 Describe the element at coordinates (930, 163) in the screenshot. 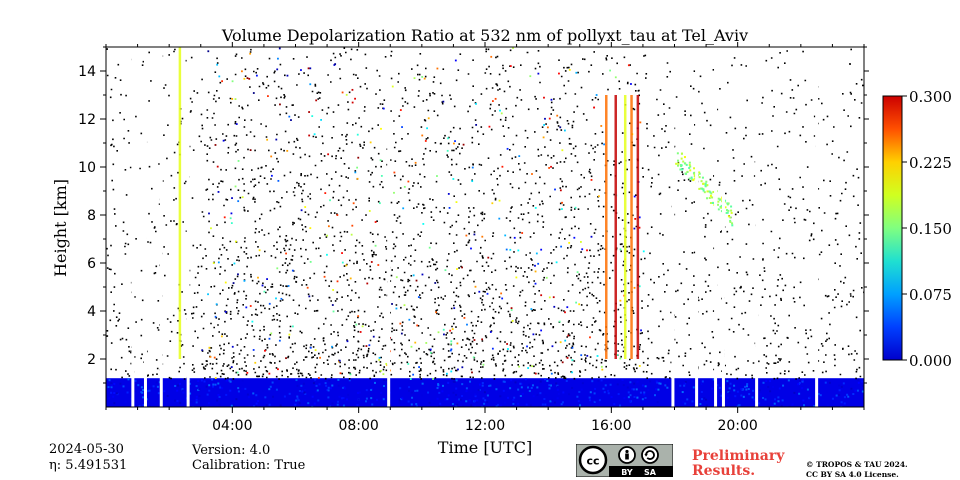

I see `colorbar-tick-label: 0.225` at that location.